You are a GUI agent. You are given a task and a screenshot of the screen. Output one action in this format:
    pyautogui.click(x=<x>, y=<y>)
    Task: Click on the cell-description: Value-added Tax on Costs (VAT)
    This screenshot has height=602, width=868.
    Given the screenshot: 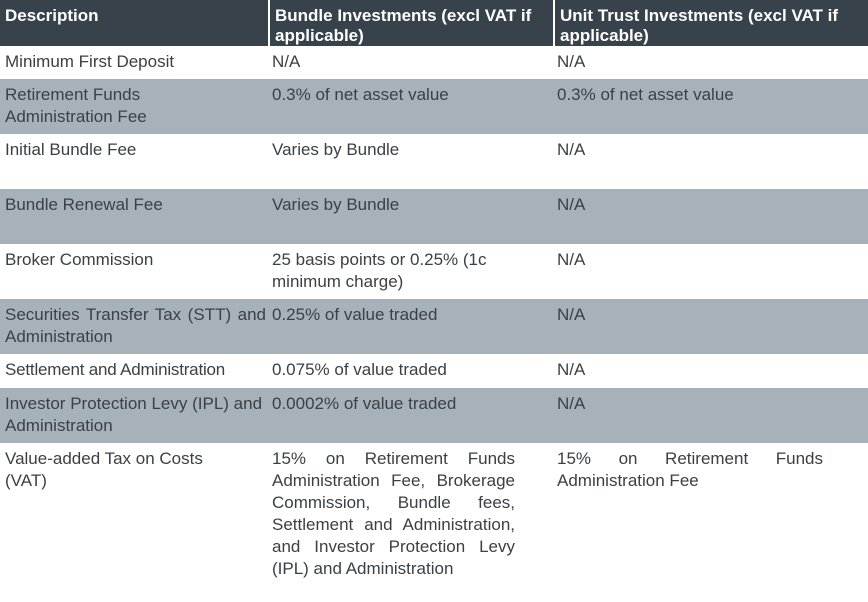 What is the action you would take?
    pyautogui.click(x=134, y=521)
    